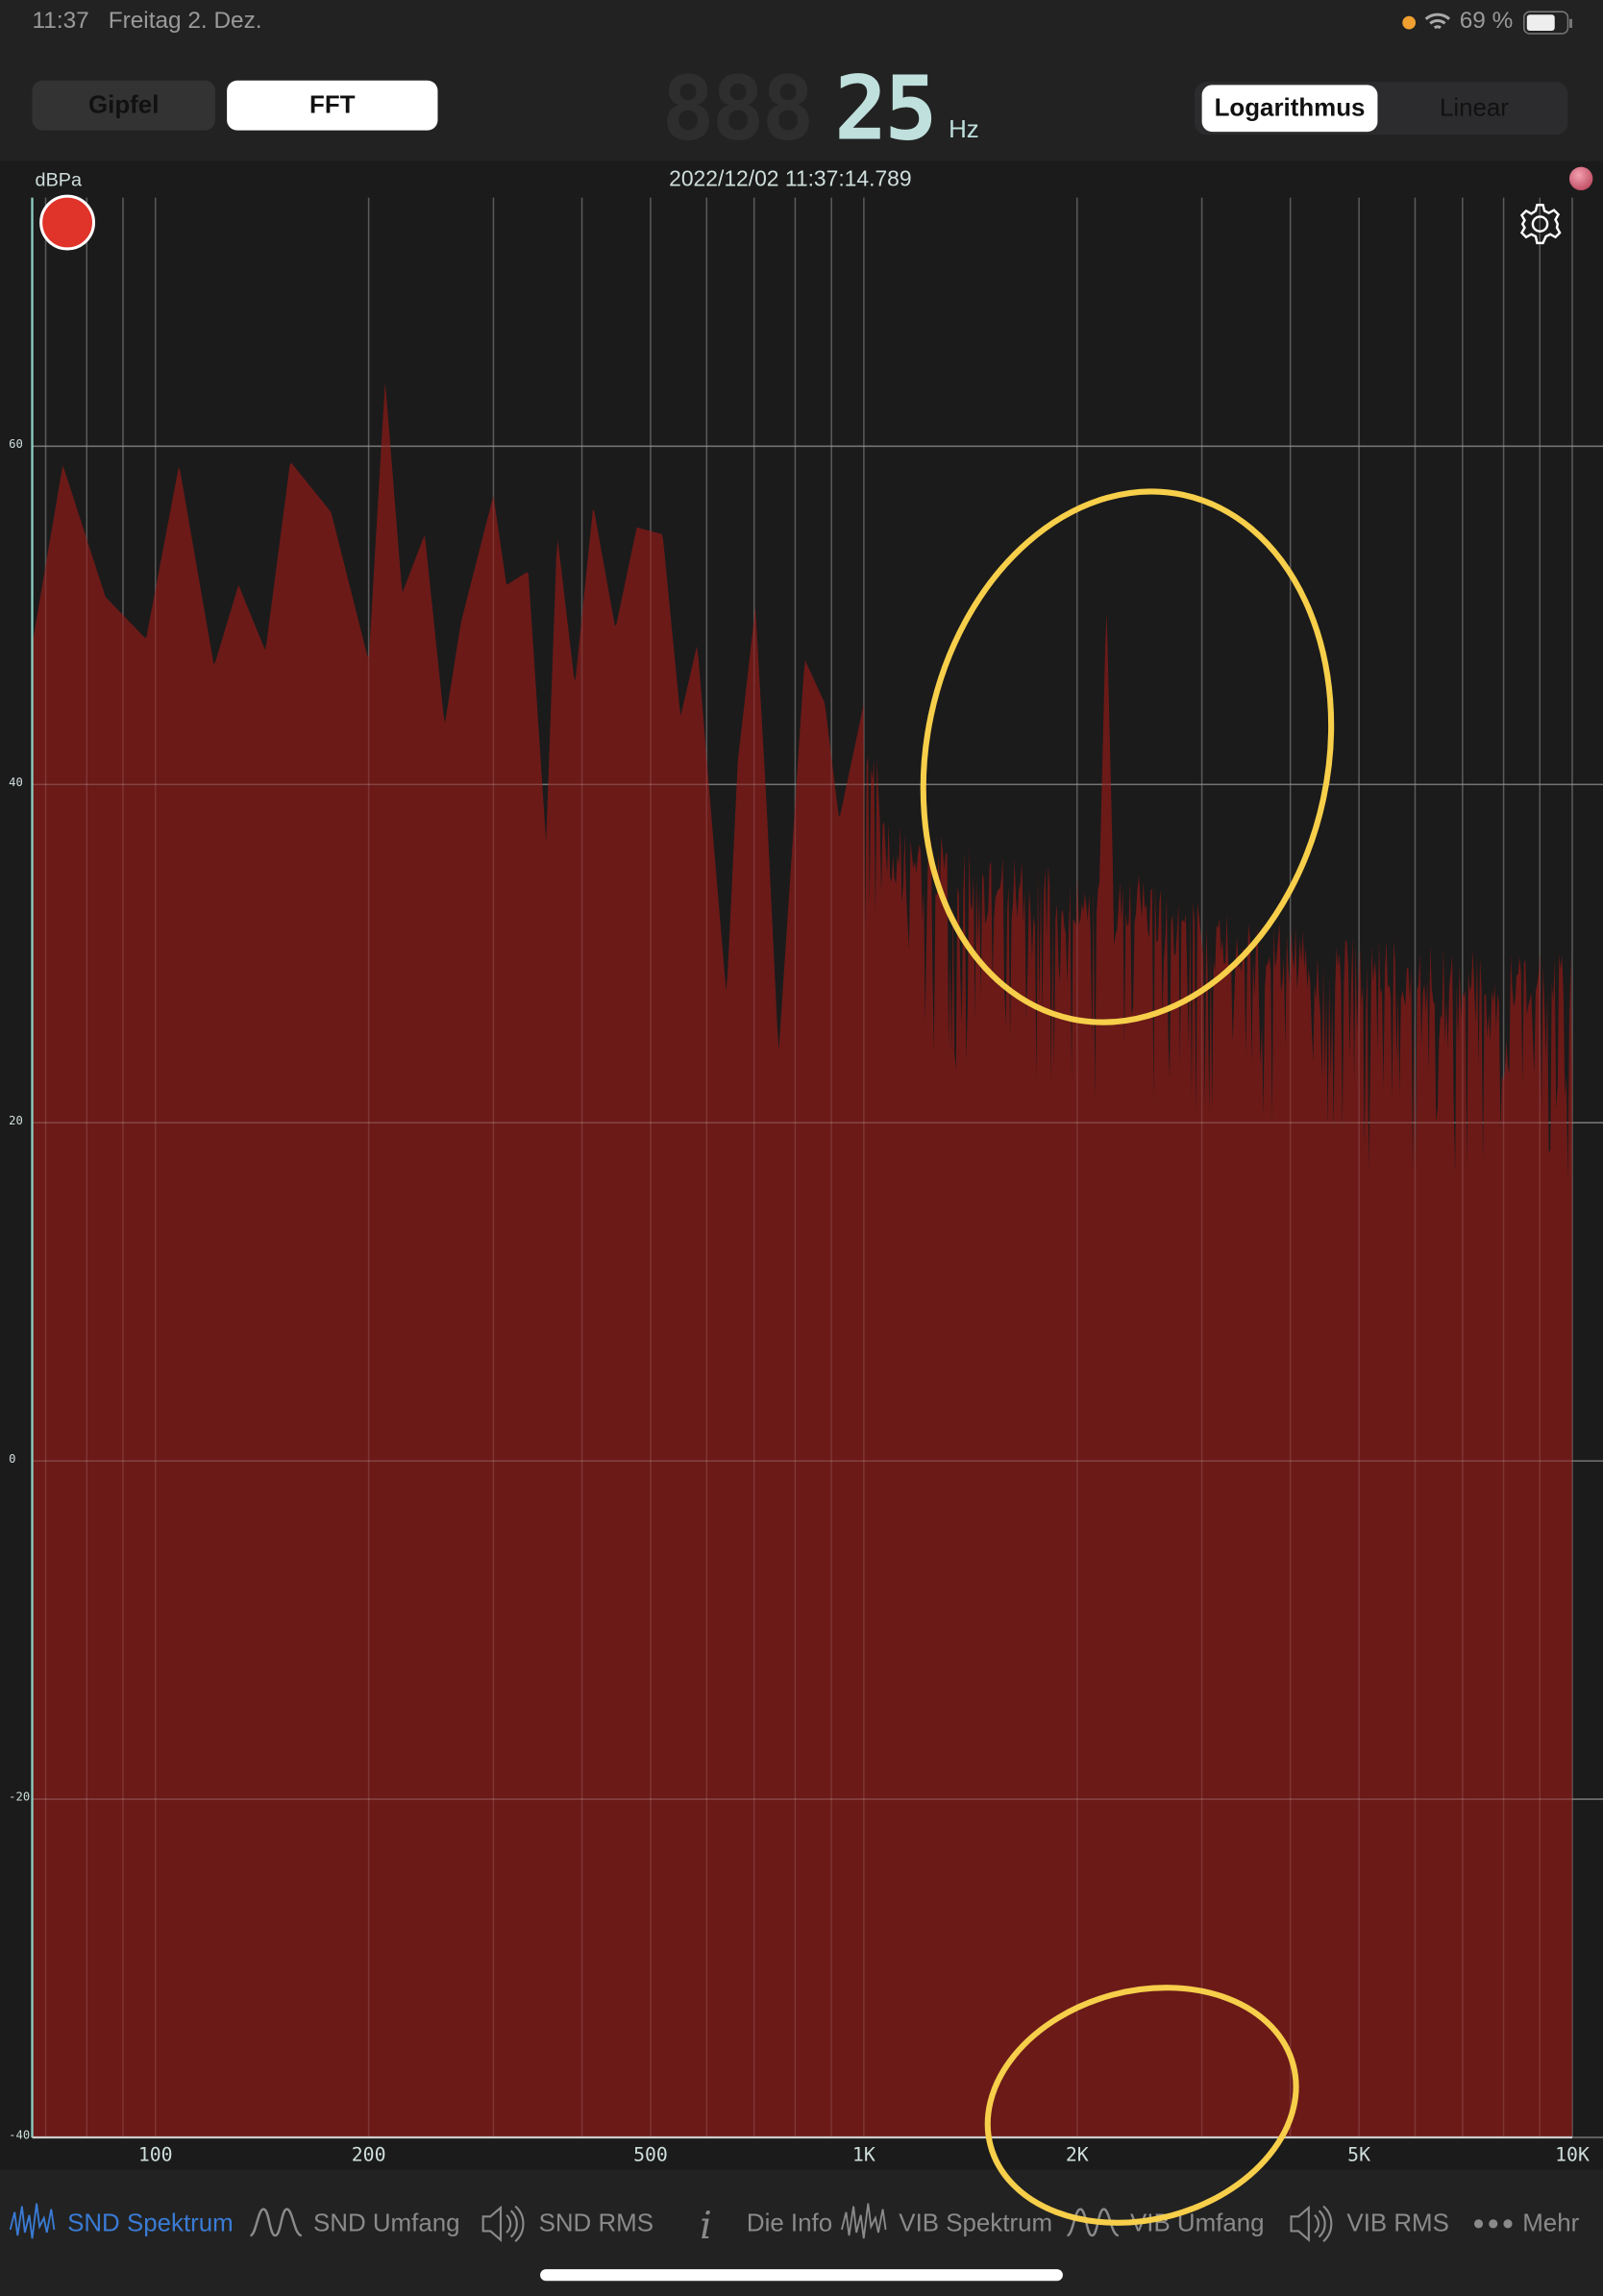 The height and width of the screenshot is (2296, 1603). What do you see at coordinates (1077, 2155) in the screenshot?
I see `x-tick-label: 2K` at bounding box center [1077, 2155].